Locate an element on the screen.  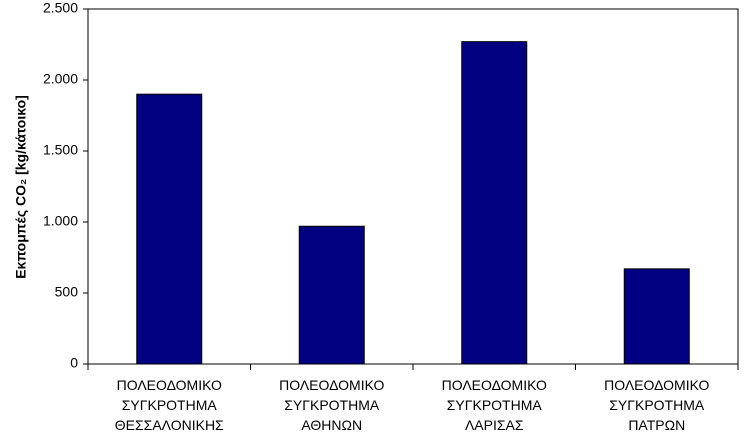
y-axis-label: Εκπομπές CO₂ [kg/κάτοικο] is located at coordinates (21, 187).